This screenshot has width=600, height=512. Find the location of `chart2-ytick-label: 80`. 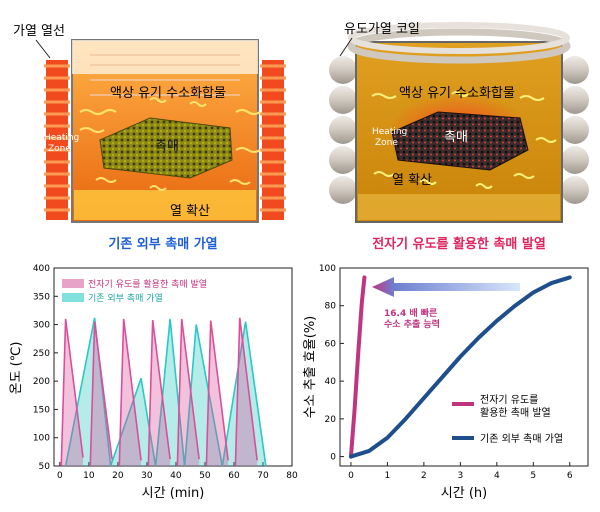

chart2-ytick-label: 80 is located at coordinates (331, 307).